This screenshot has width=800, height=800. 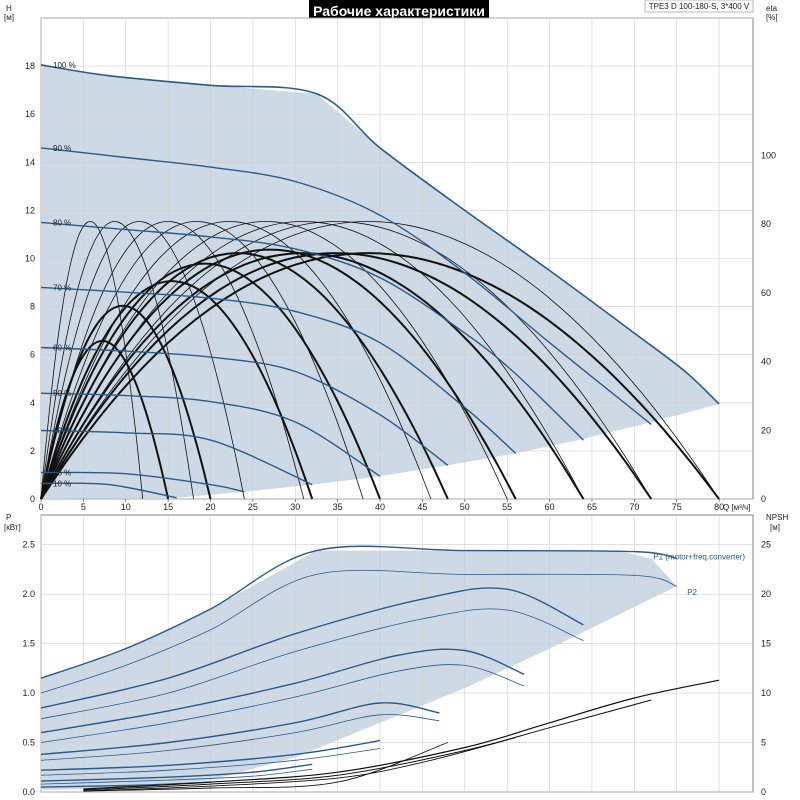 What do you see at coordinates (28, 594) in the screenshot?
I see `power-y-tick-label: 2.0` at bounding box center [28, 594].